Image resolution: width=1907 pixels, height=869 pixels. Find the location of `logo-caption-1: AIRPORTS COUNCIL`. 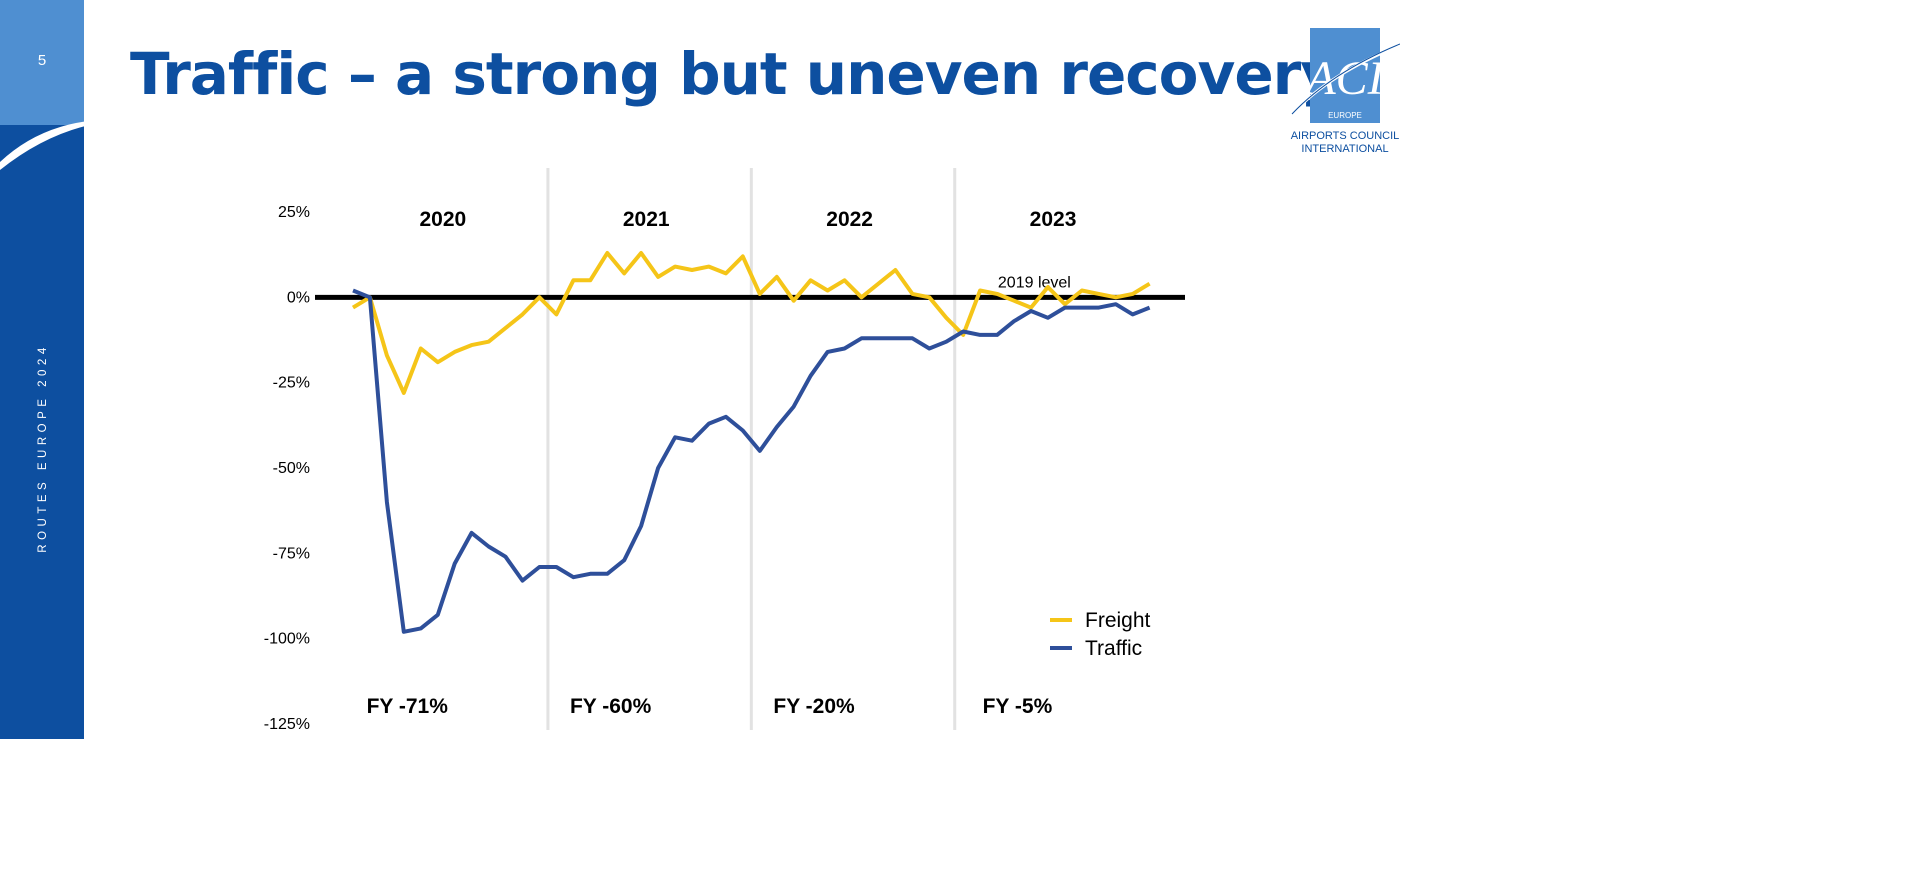

logo-caption-1: AIRPORTS COUNCIL is located at coordinates (1345, 136).